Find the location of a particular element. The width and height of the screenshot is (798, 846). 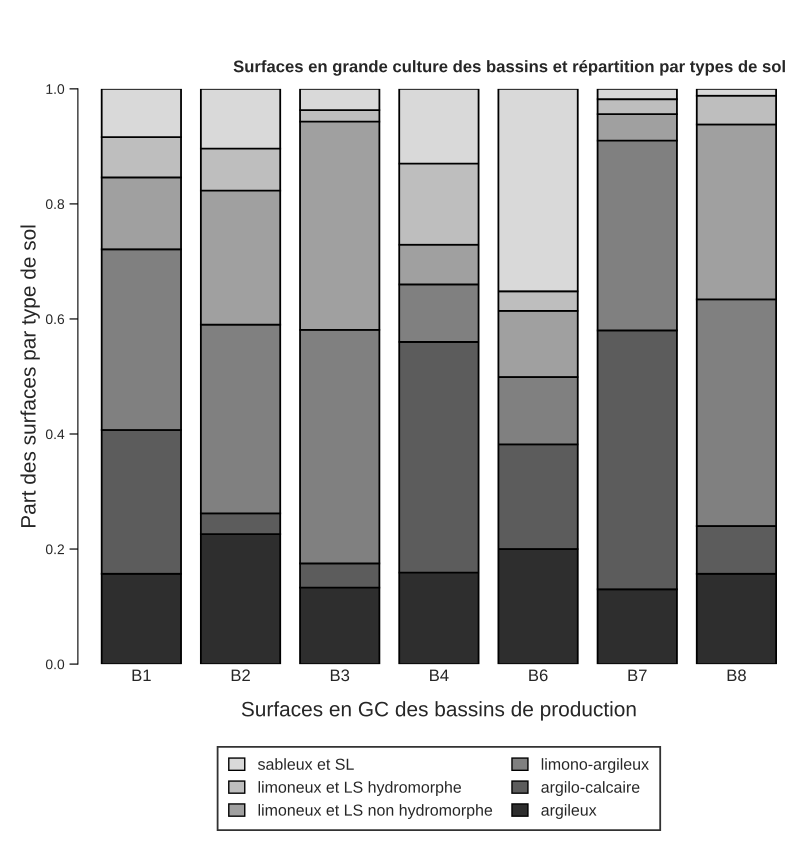

legend-label: limono-argileux is located at coordinates (595, 766).